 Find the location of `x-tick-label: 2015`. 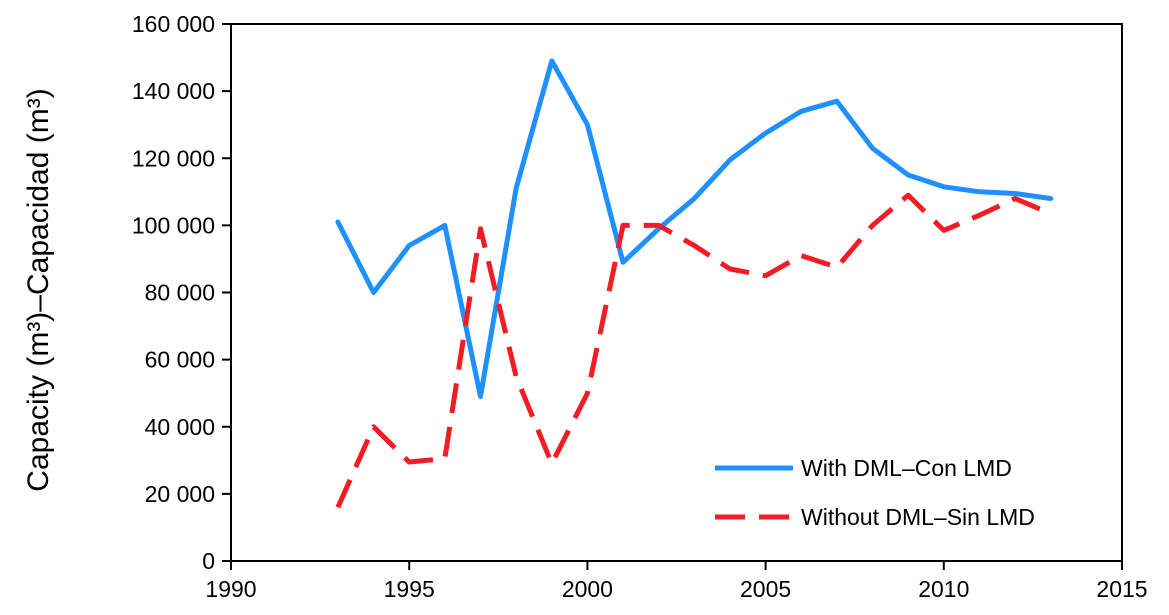

x-tick-label: 2015 is located at coordinates (1121, 589).